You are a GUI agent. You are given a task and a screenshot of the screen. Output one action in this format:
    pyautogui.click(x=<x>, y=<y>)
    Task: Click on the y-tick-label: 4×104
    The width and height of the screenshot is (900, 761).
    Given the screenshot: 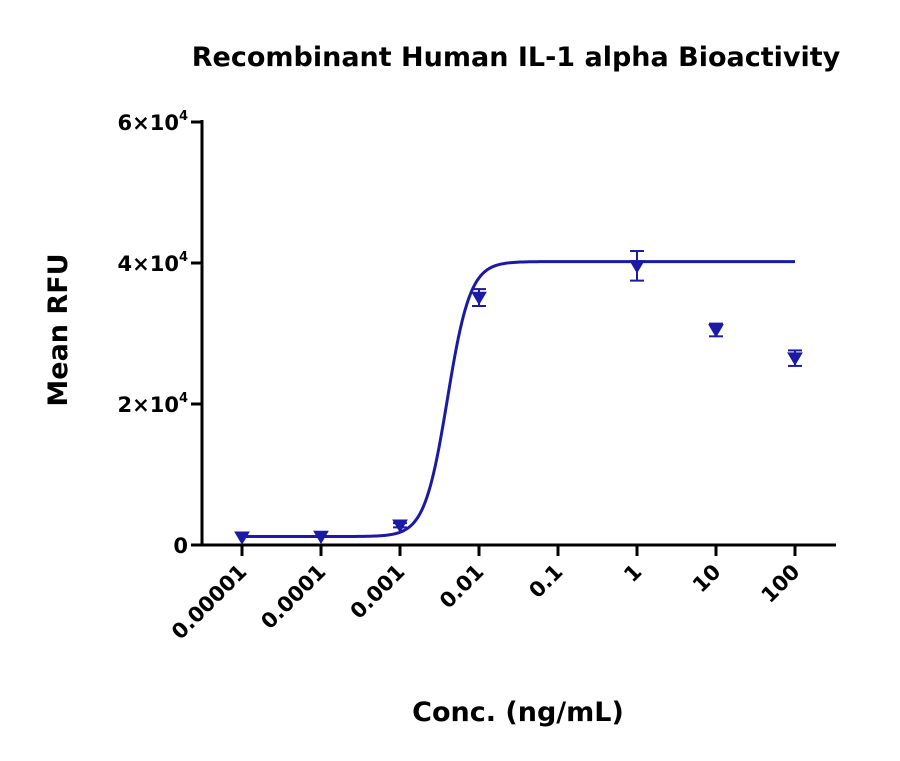 What is the action you would take?
    pyautogui.click(x=153, y=263)
    